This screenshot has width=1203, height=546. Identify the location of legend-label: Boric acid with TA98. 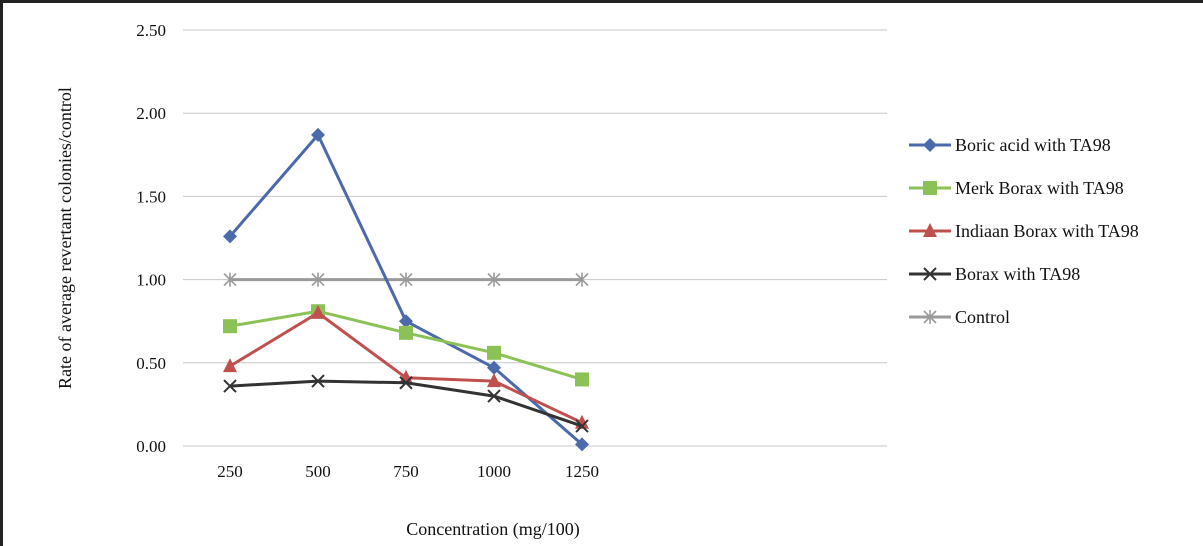
(1033, 145).